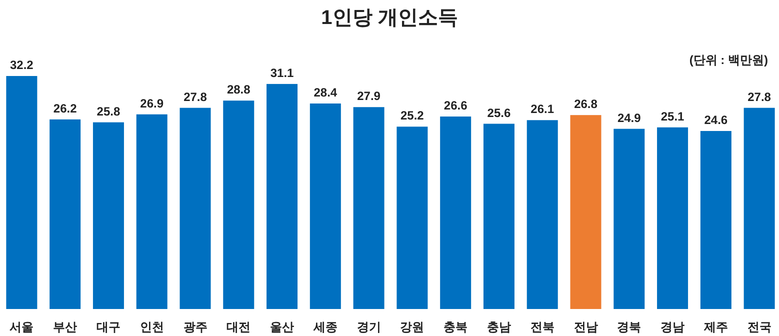  Describe the element at coordinates (542, 109) in the screenshot. I see `data-label: 26.1` at that location.